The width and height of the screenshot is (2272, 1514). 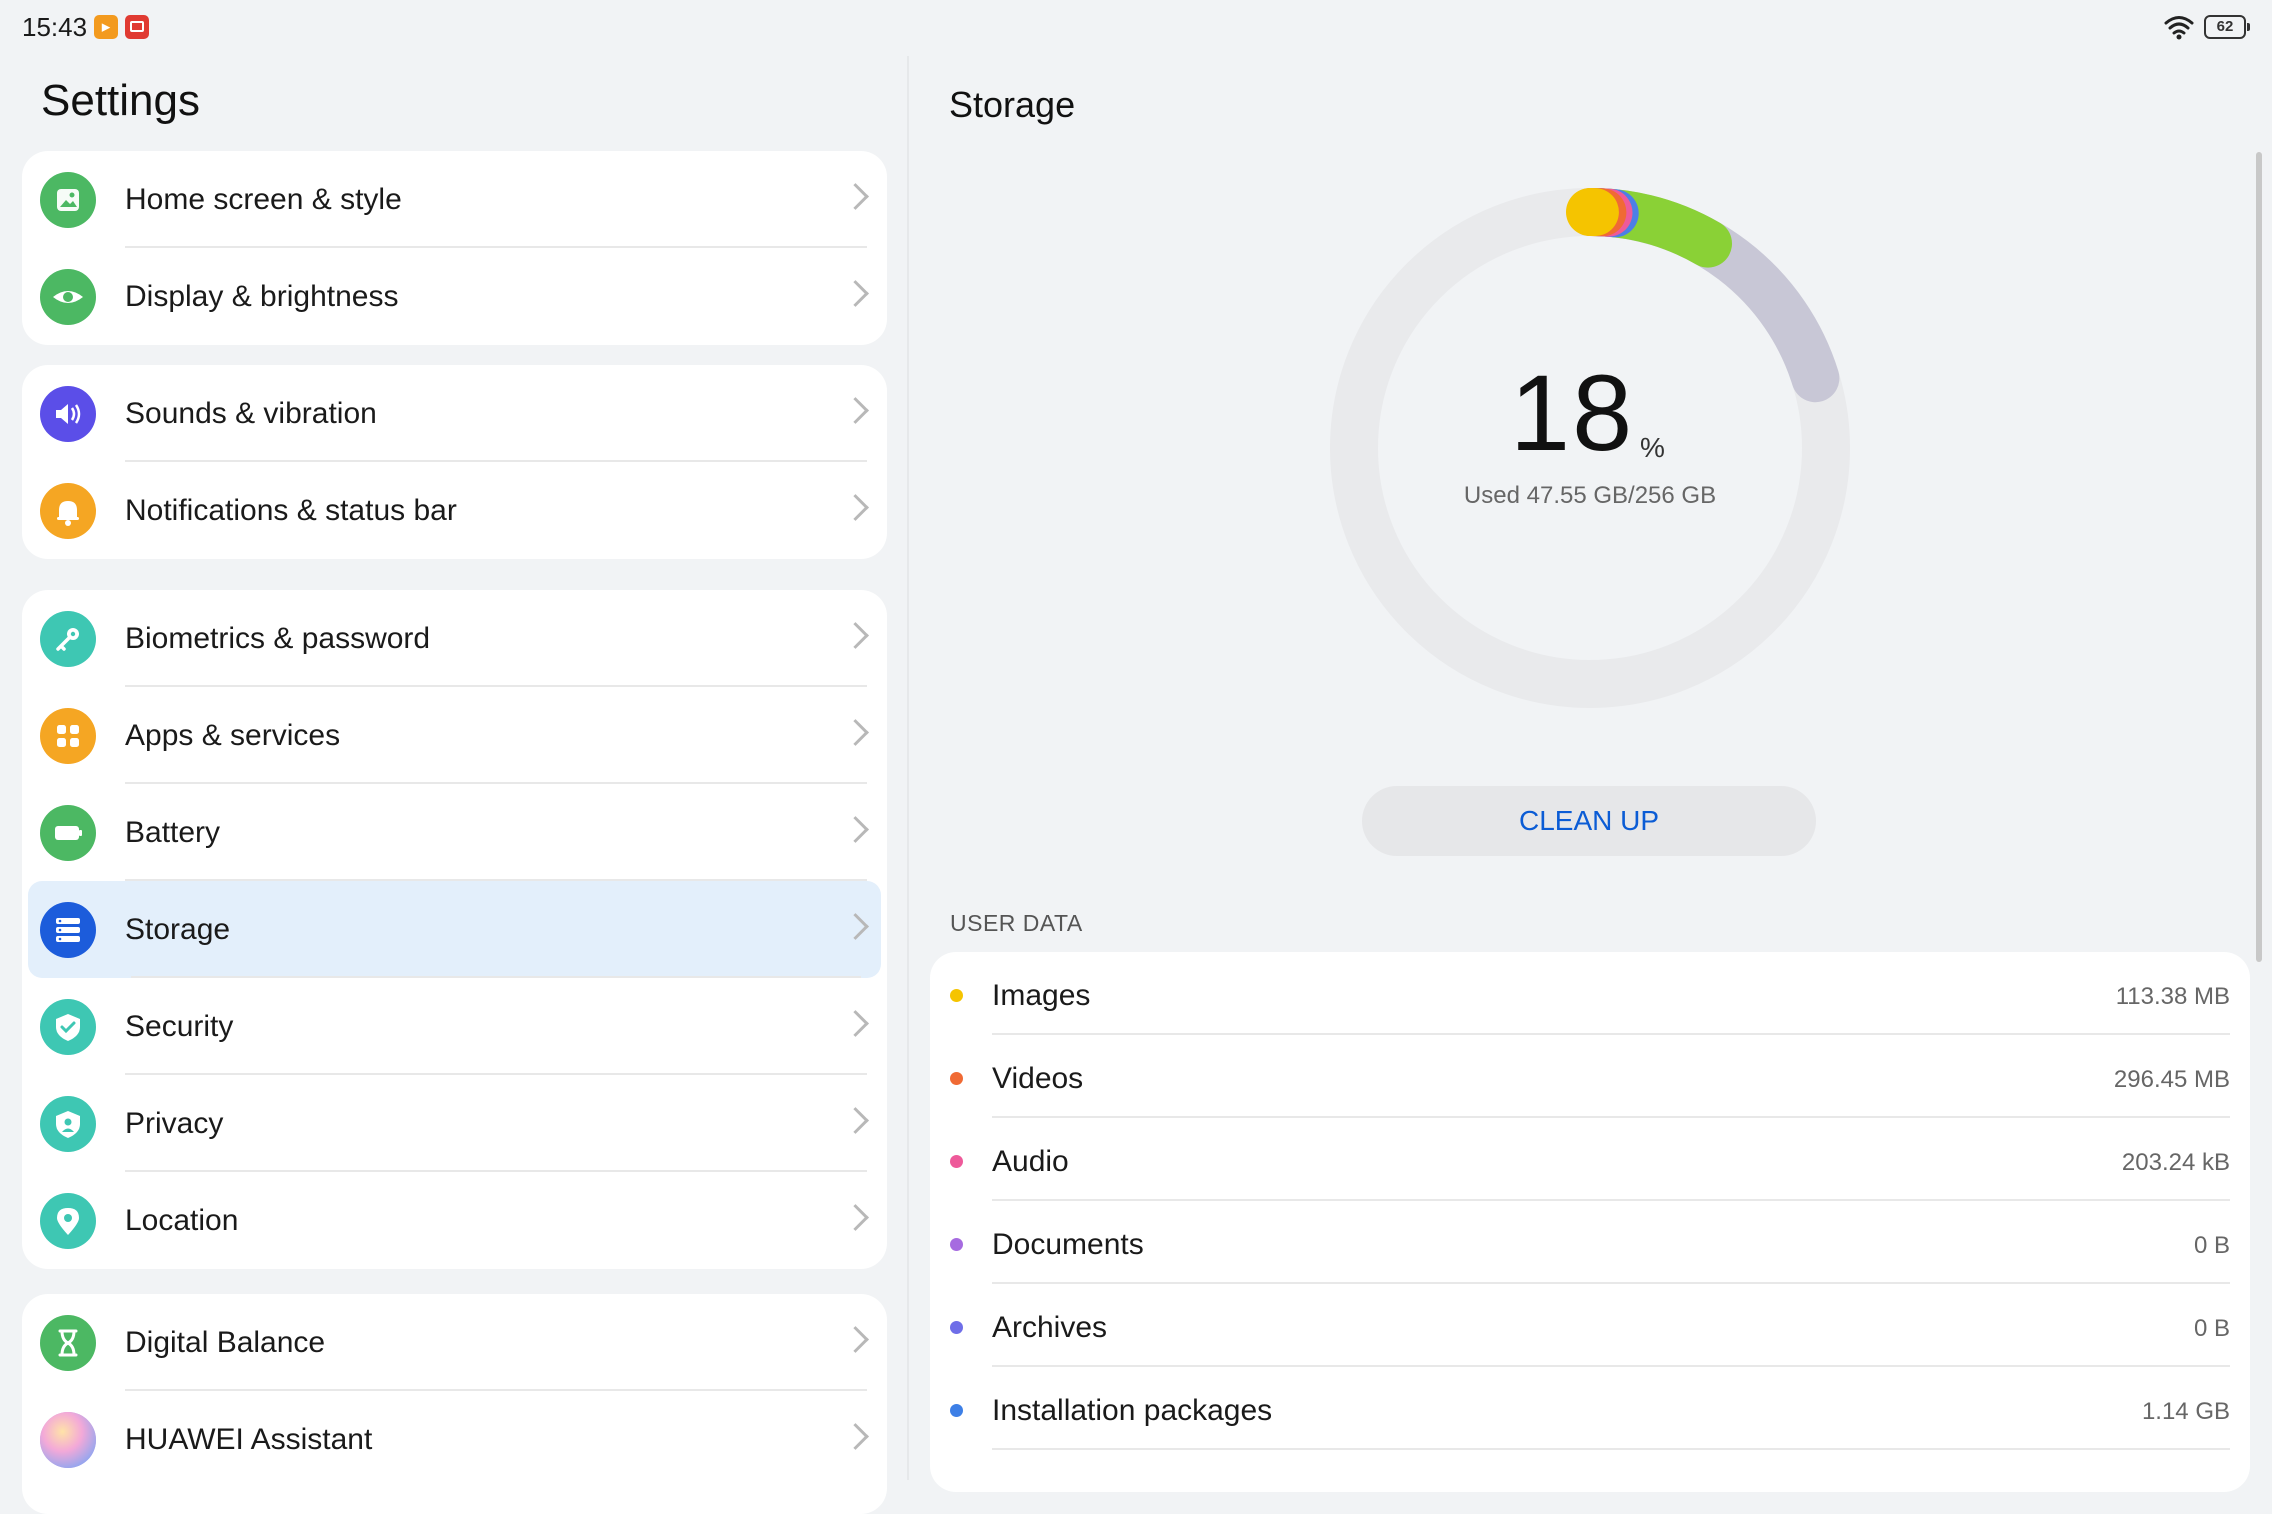 What do you see at coordinates (454, 1026) in the screenshot?
I see `sidebar-item-security: Security` at bounding box center [454, 1026].